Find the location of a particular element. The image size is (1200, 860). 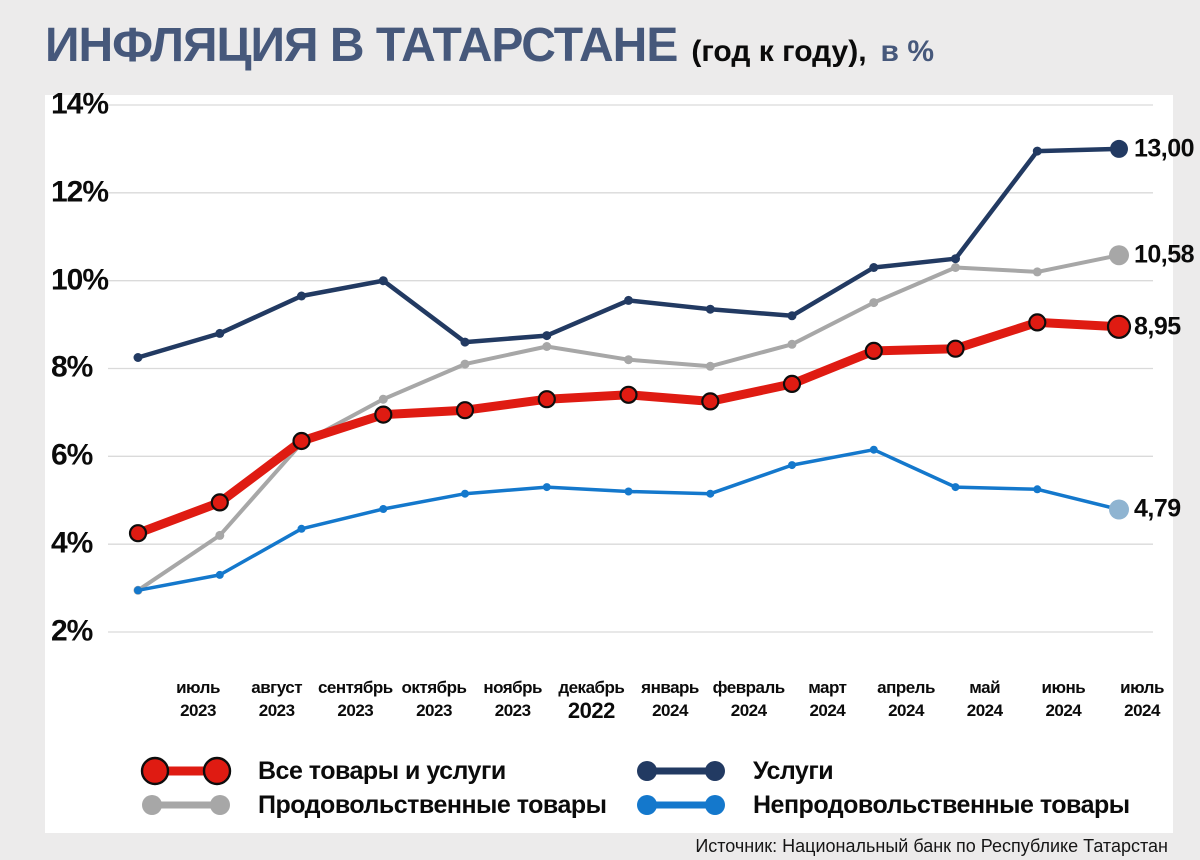

month-label: апрель is located at coordinates (906, 687).